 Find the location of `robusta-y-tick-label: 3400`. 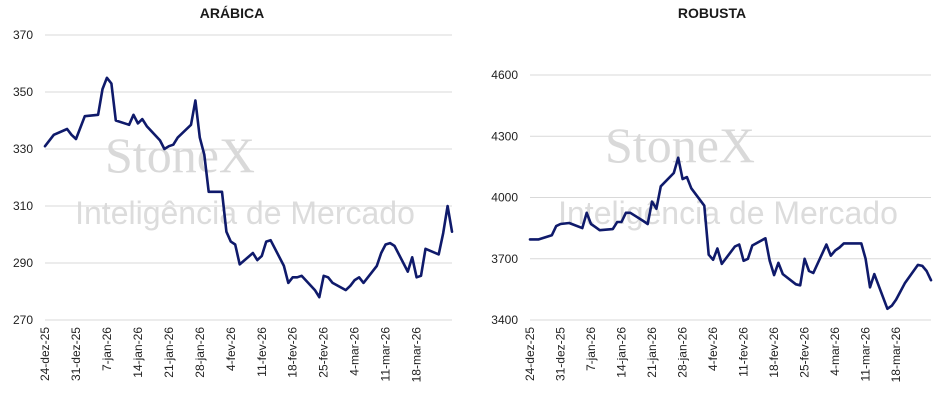

robusta-y-tick-label: 3400 is located at coordinates (504, 320).